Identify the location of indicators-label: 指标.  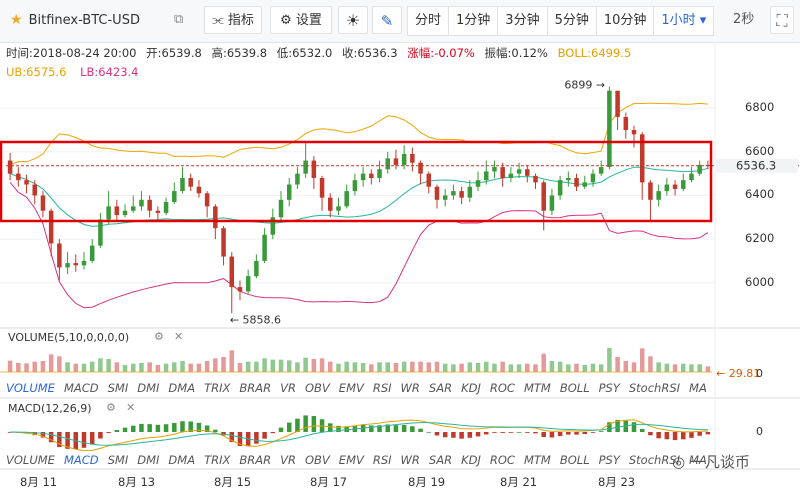
(240, 20).